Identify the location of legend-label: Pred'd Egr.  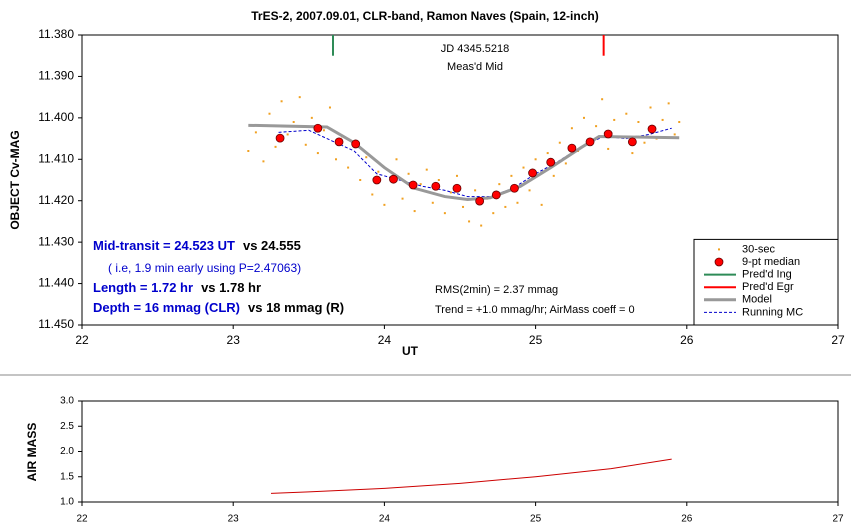
(768, 287).